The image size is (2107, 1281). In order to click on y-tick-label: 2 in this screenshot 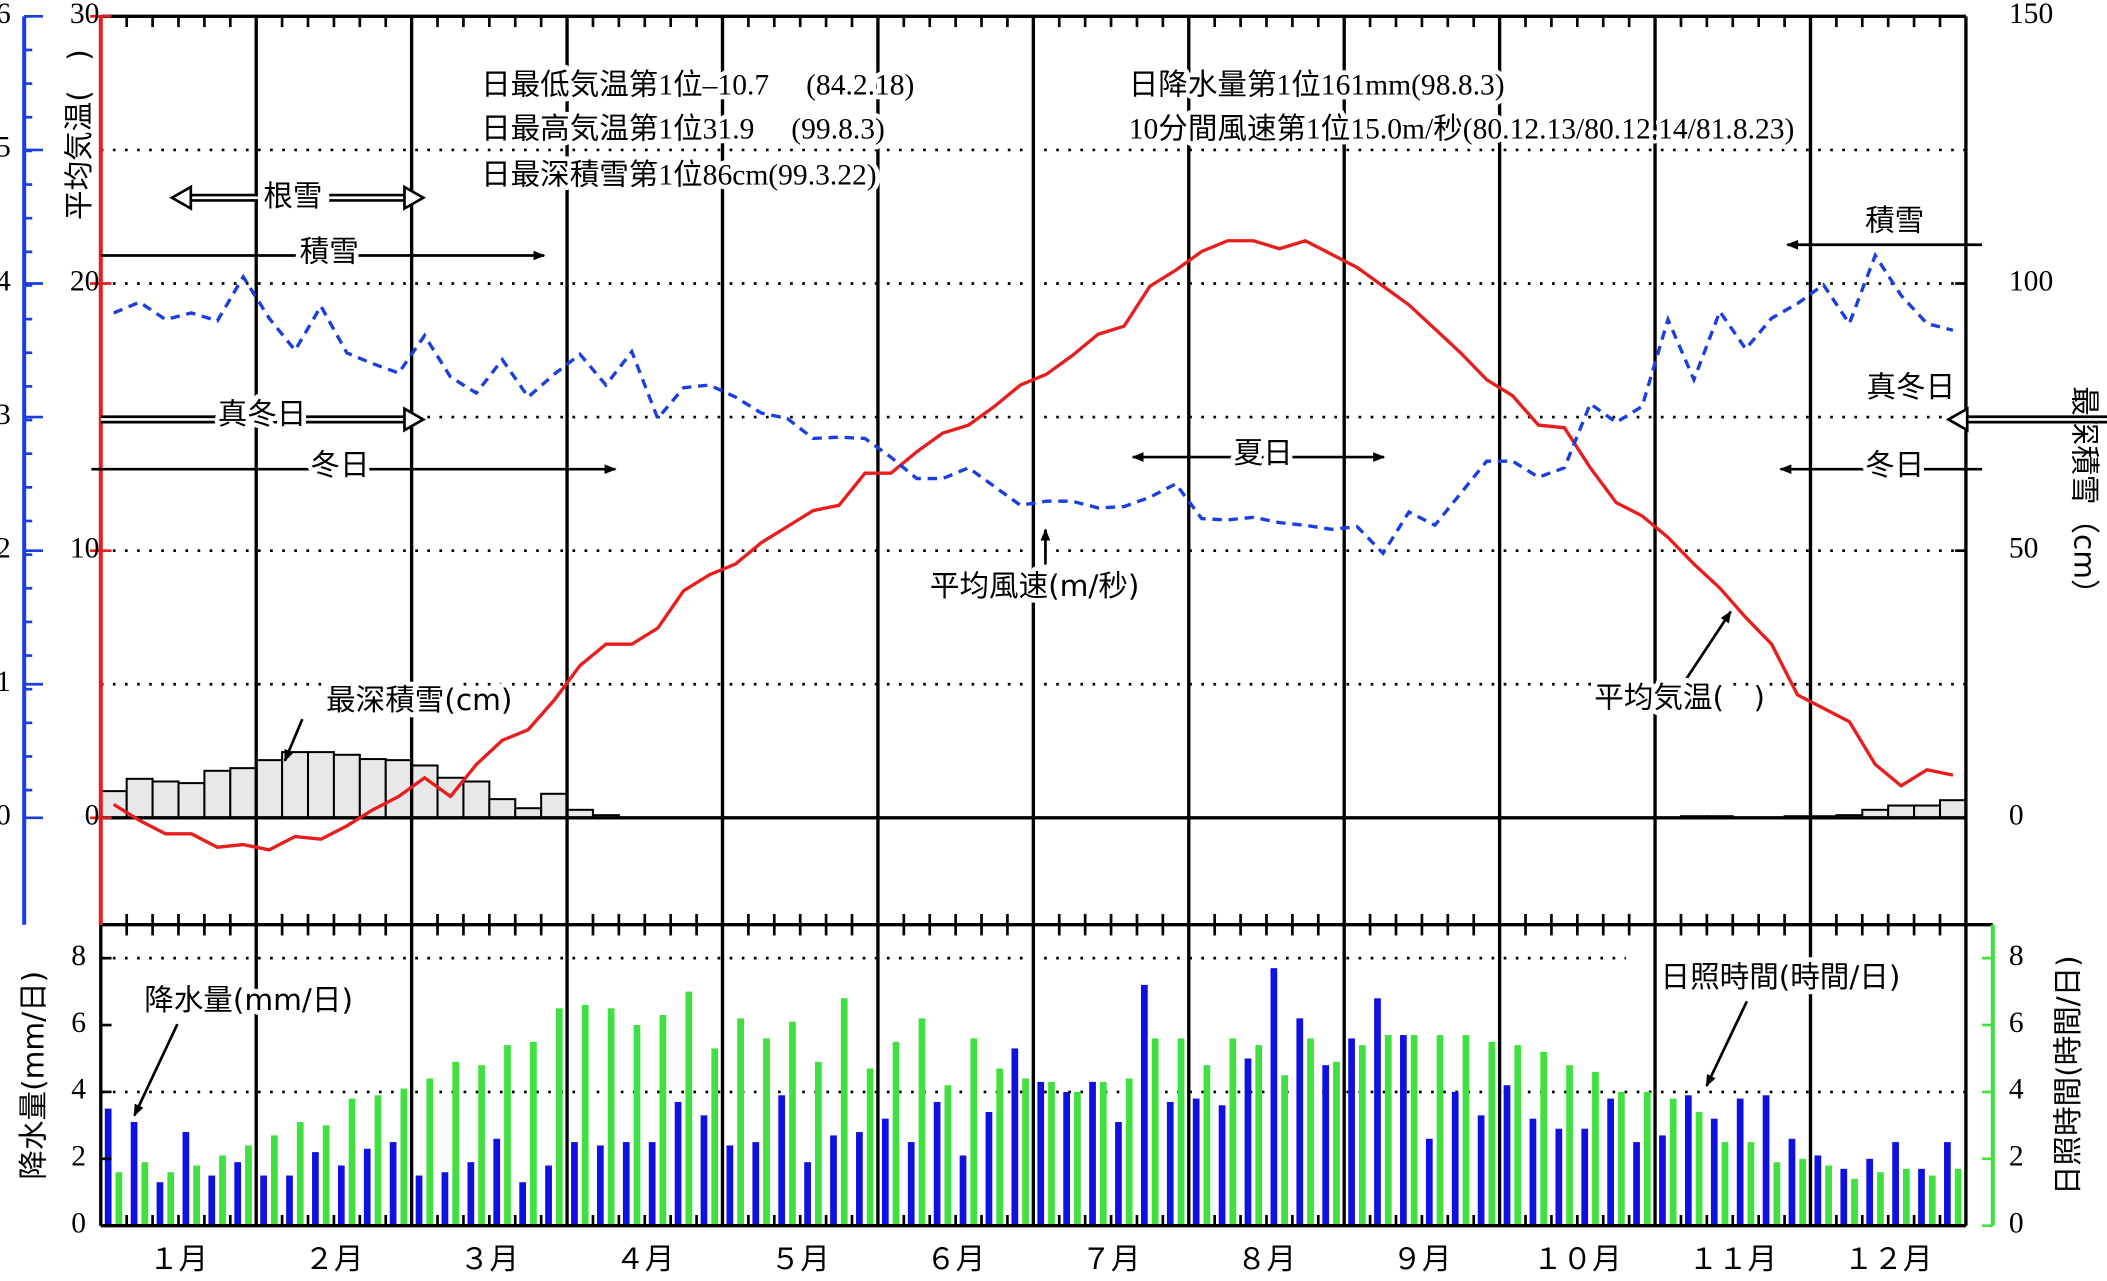, I will do `click(78, 1157)`.